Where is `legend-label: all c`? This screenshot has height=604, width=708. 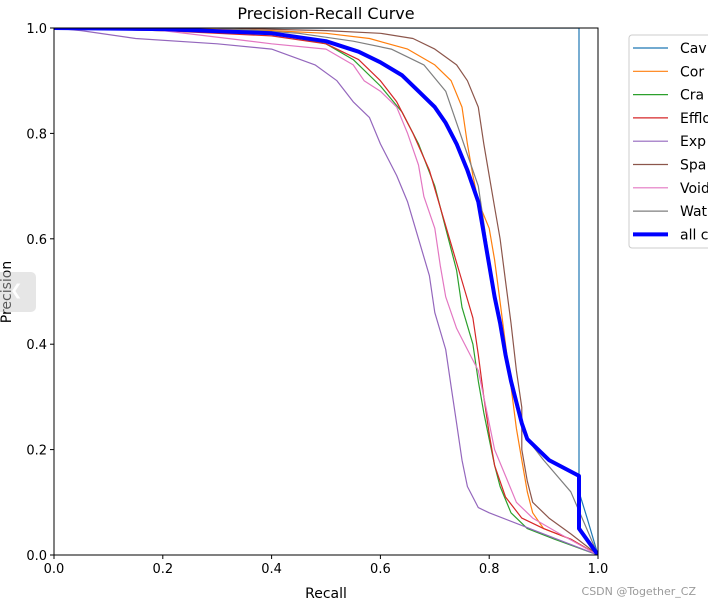 legend-label: all c is located at coordinates (694, 235).